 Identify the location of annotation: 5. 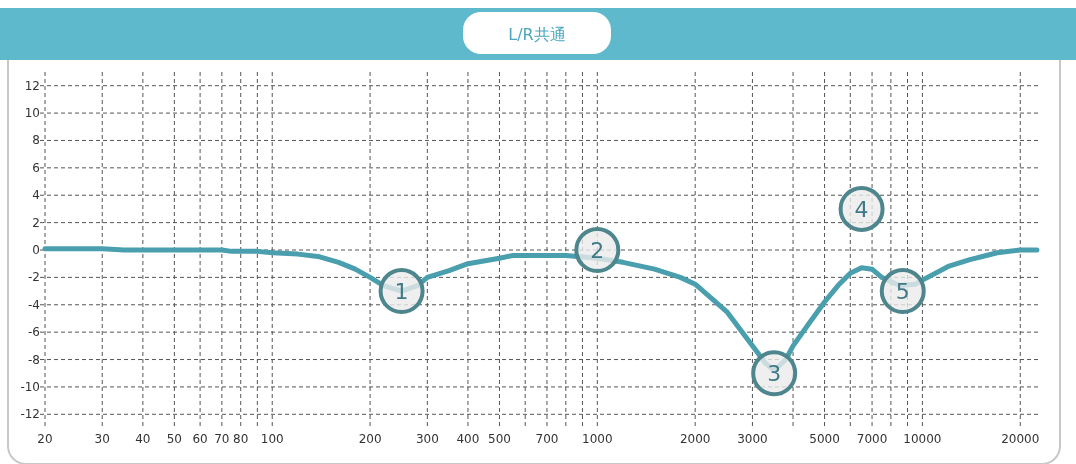
(902, 292).